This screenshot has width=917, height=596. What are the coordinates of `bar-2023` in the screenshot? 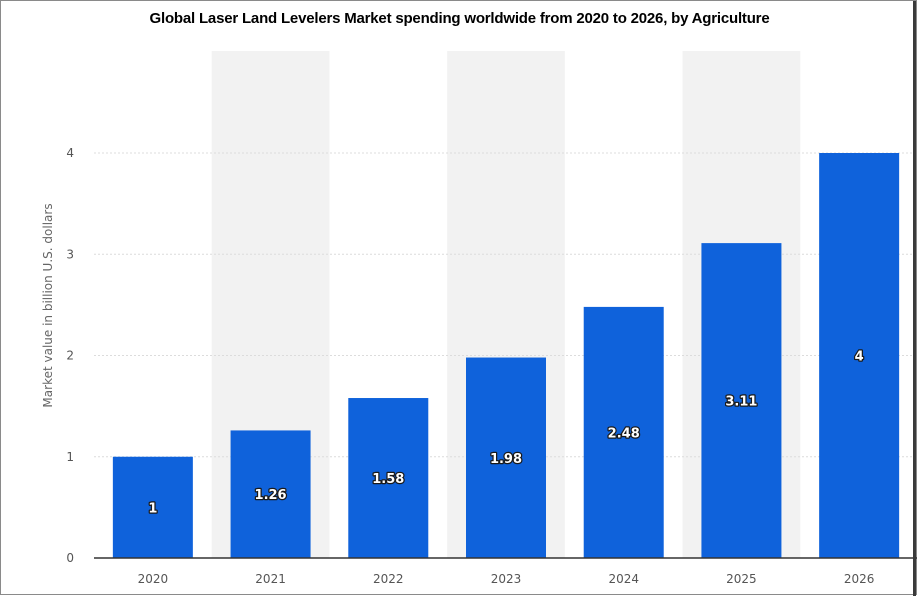 It's located at (506, 457).